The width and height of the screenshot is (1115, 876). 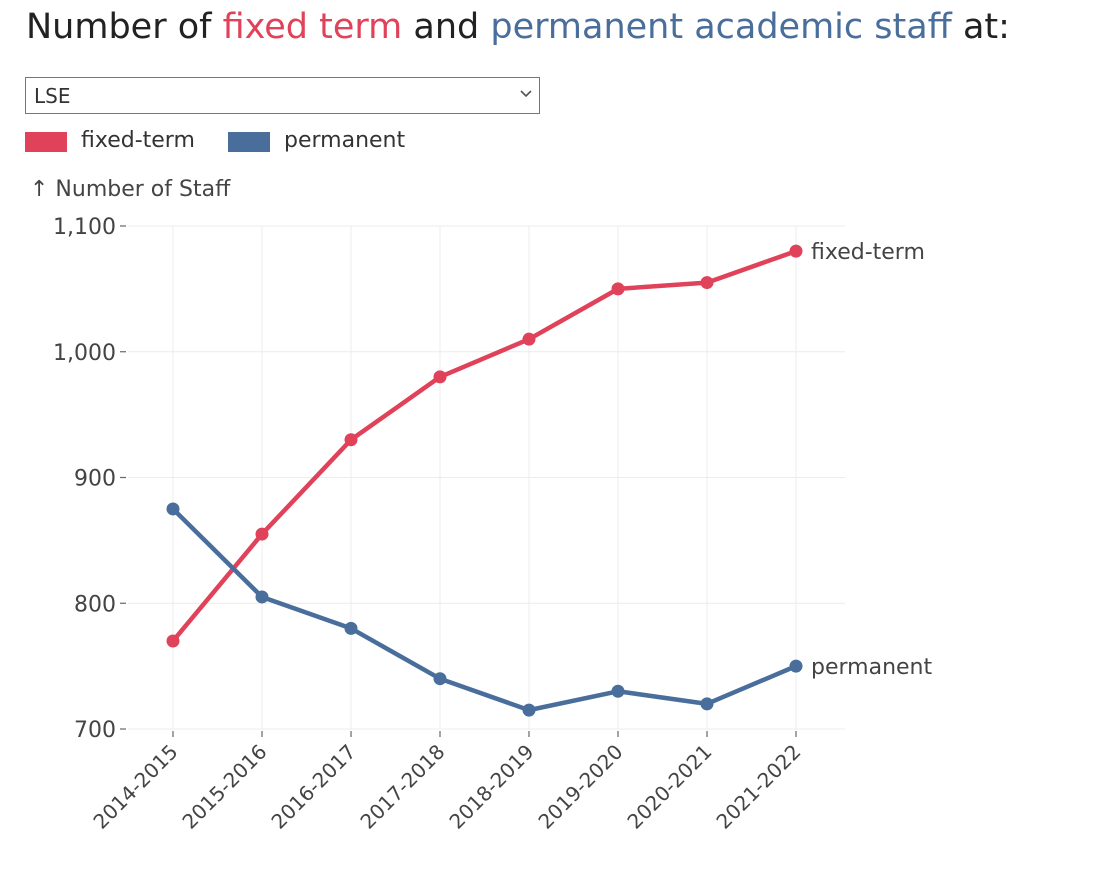 What do you see at coordinates (95, 604) in the screenshot?
I see `y-tick-label: 800` at bounding box center [95, 604].